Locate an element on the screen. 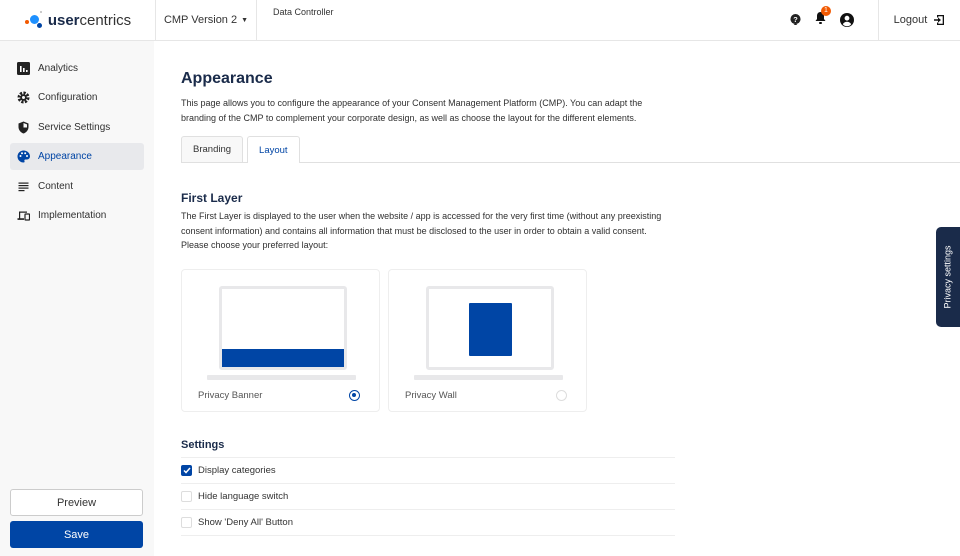 Image resolution: width=960 pixels, height=556 pixels. logout-icon is located at coordinates (939, 20).